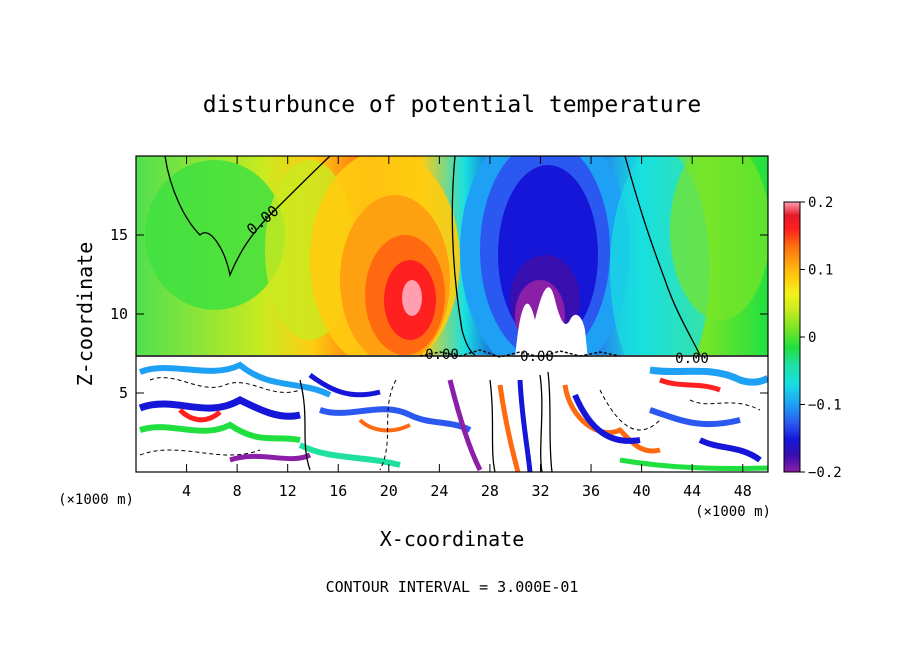 The width and height of the screenshot is (904, 654). What do you see at coordinates (338, 491) in the screenshot?
I see `x-tick-label: 16` at bounding box center [338, 491].